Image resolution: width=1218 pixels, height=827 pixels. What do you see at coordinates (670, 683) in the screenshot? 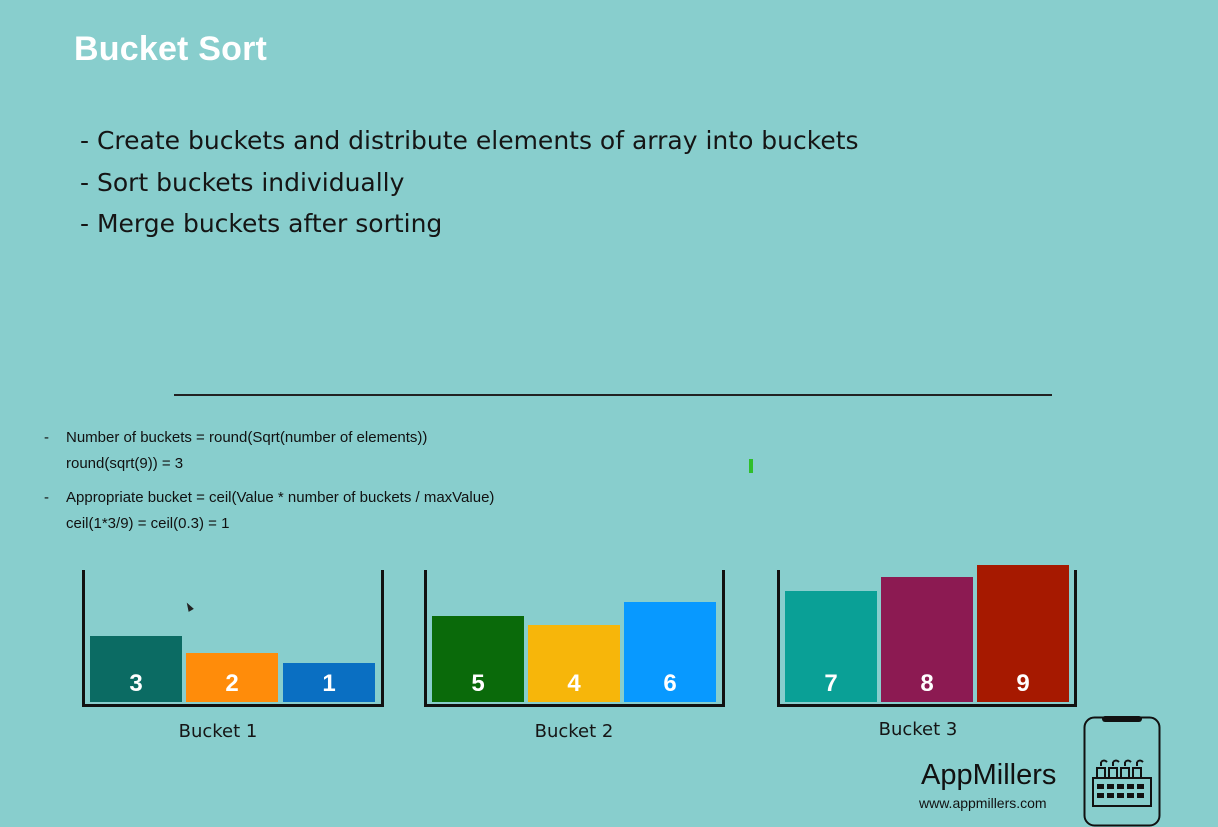
I see `bucket-item-value: 6` at bounding box center [670, 683].